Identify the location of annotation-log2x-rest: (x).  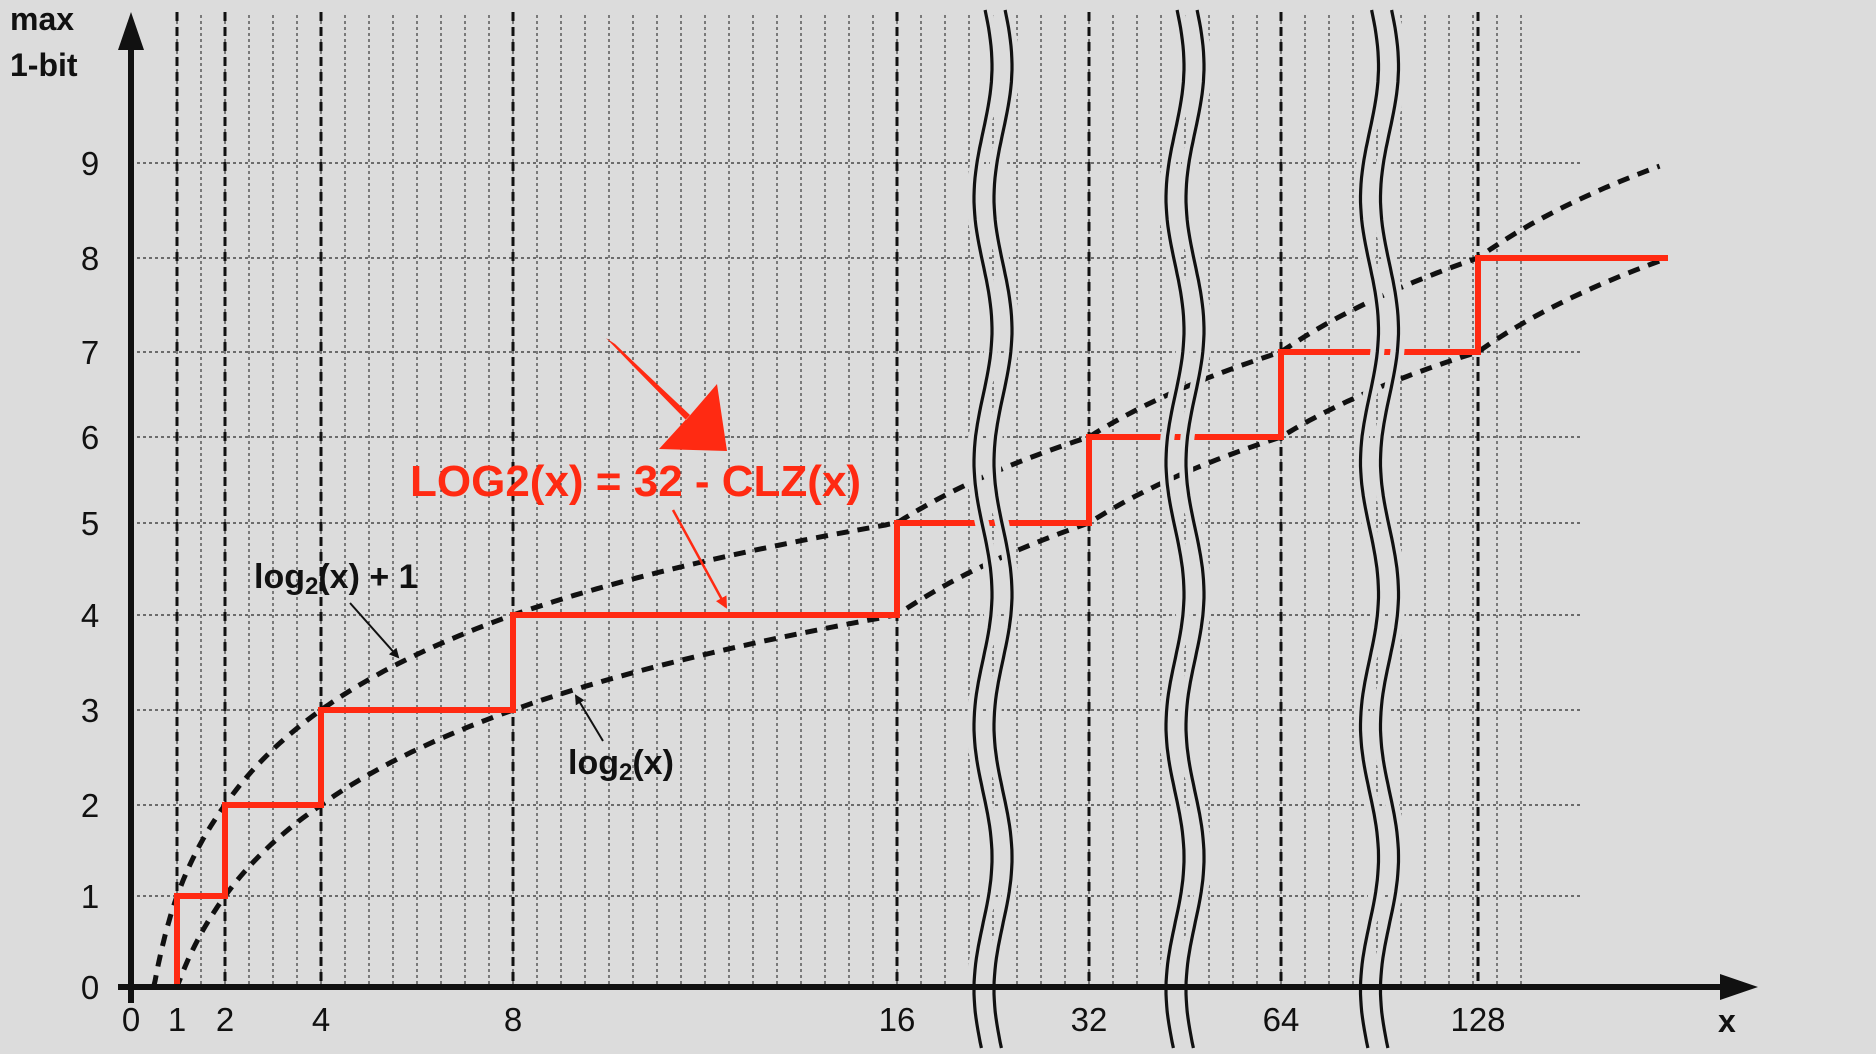
(653, 763).